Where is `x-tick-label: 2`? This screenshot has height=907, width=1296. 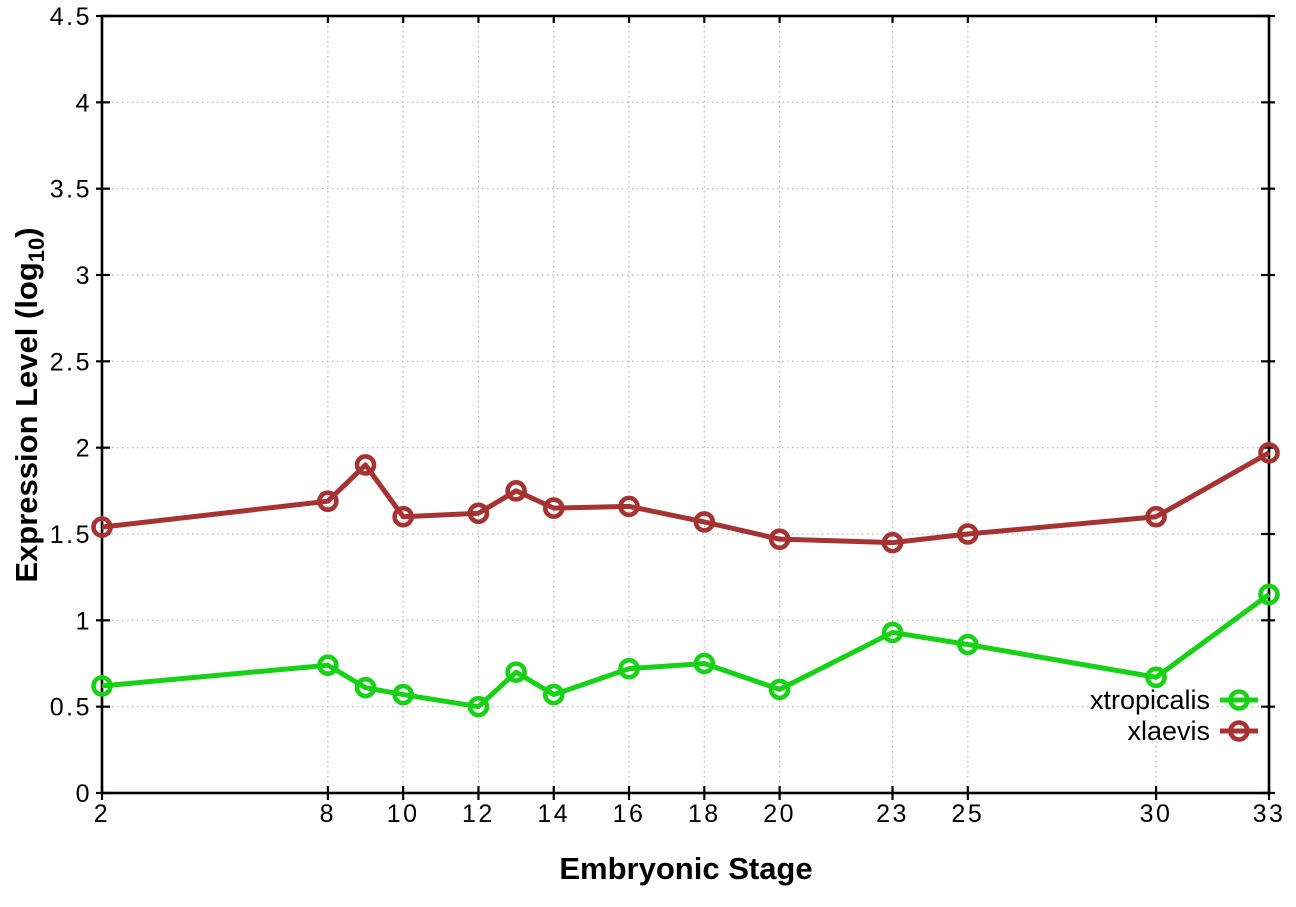 x-tick-label: 2 is located at coordinates (102, 814).